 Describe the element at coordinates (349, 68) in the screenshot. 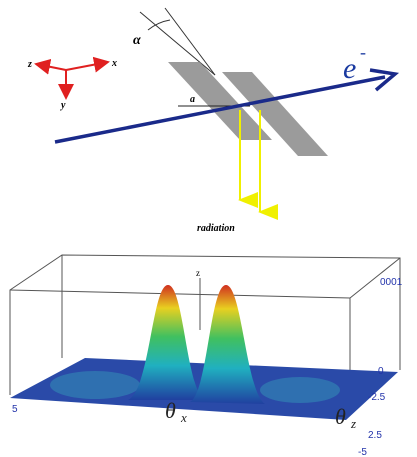

I see `beam-label: e` at that location.